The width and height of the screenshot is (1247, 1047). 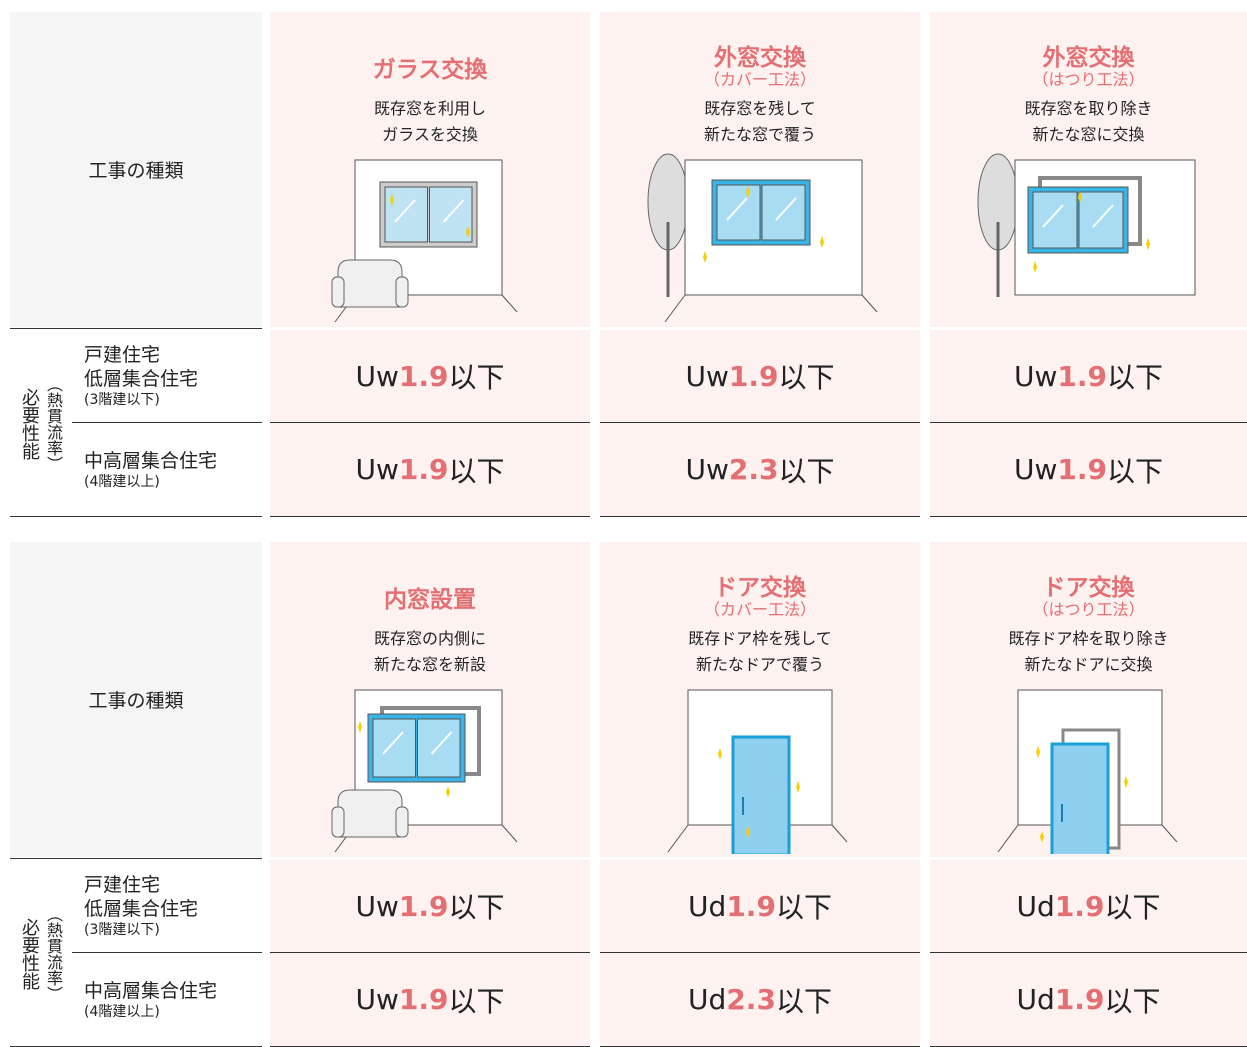 I want to click on description-line: 新たなドアに交換, so click(x=1088, y=664).